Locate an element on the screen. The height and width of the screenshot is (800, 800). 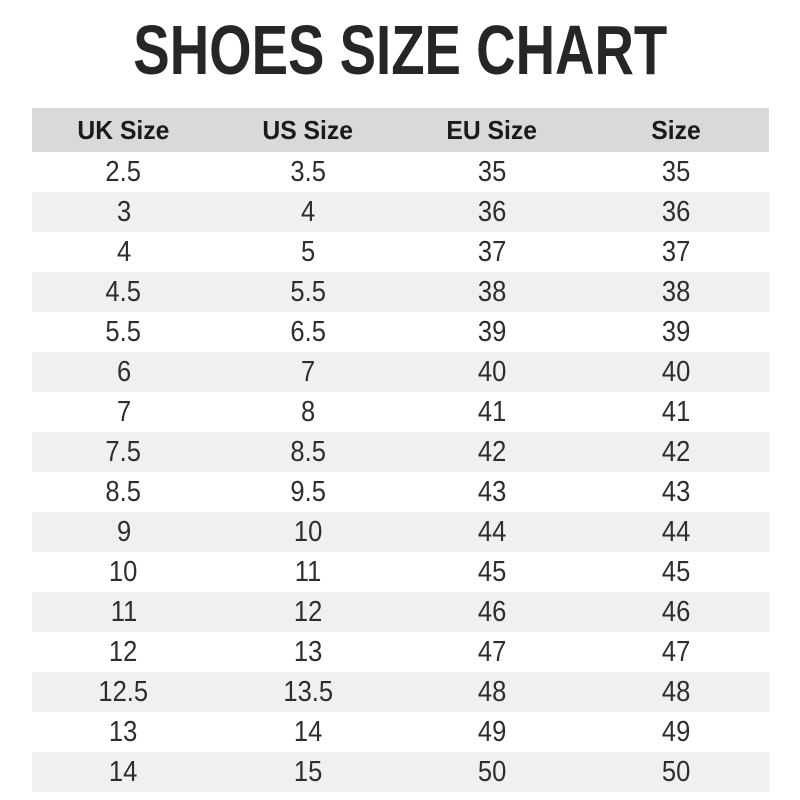
size-cell: 14 is located at coordinates (308, 732).